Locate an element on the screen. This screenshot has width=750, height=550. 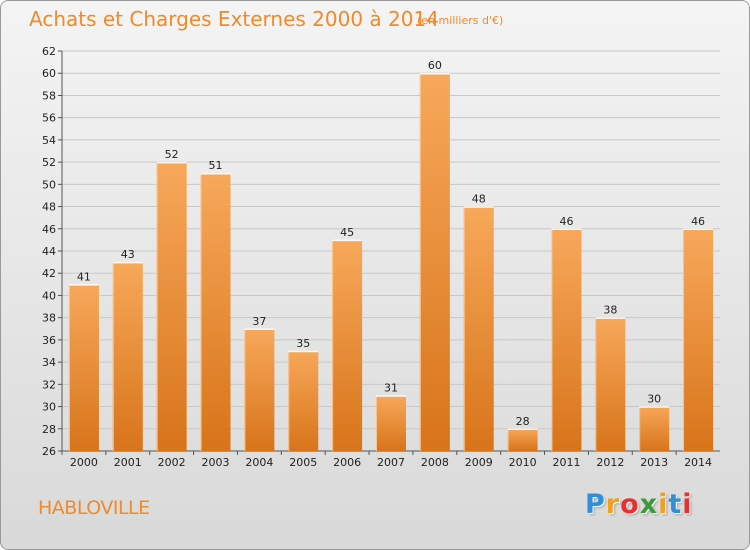
x-tick-label-2008: 2008 is located at coordinates (435, 462).